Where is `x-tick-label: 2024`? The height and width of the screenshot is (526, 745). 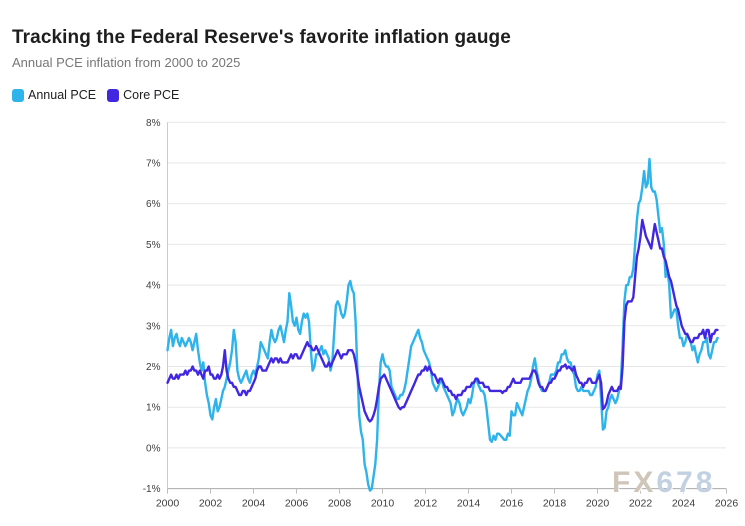 x-tick-label: 2024 is located at coordinates (684, 504).